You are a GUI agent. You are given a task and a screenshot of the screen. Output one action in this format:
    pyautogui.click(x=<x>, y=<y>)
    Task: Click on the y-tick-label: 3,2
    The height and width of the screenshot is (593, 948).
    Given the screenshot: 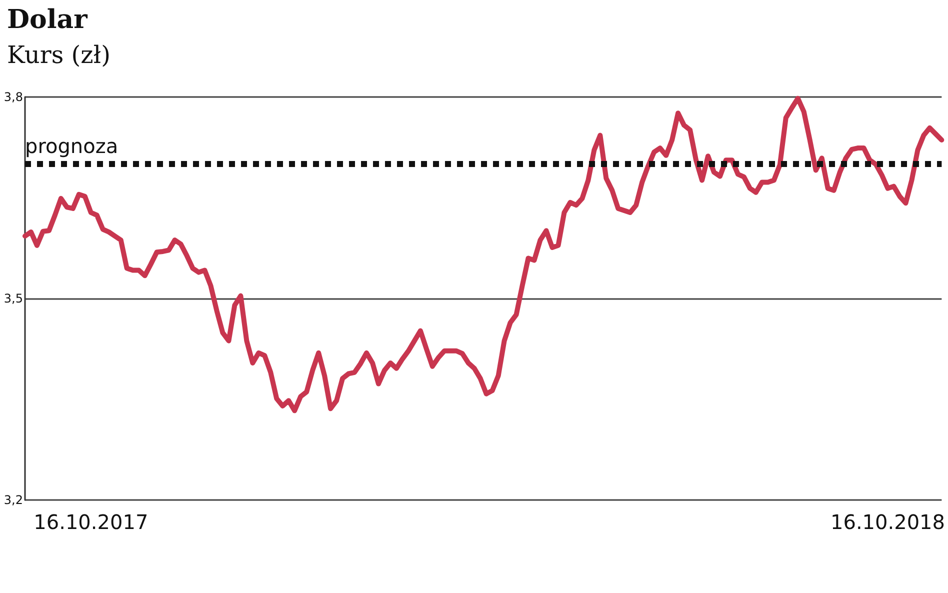 What is the action you would take?
    pyautogui.click(x=13, y=500)
    